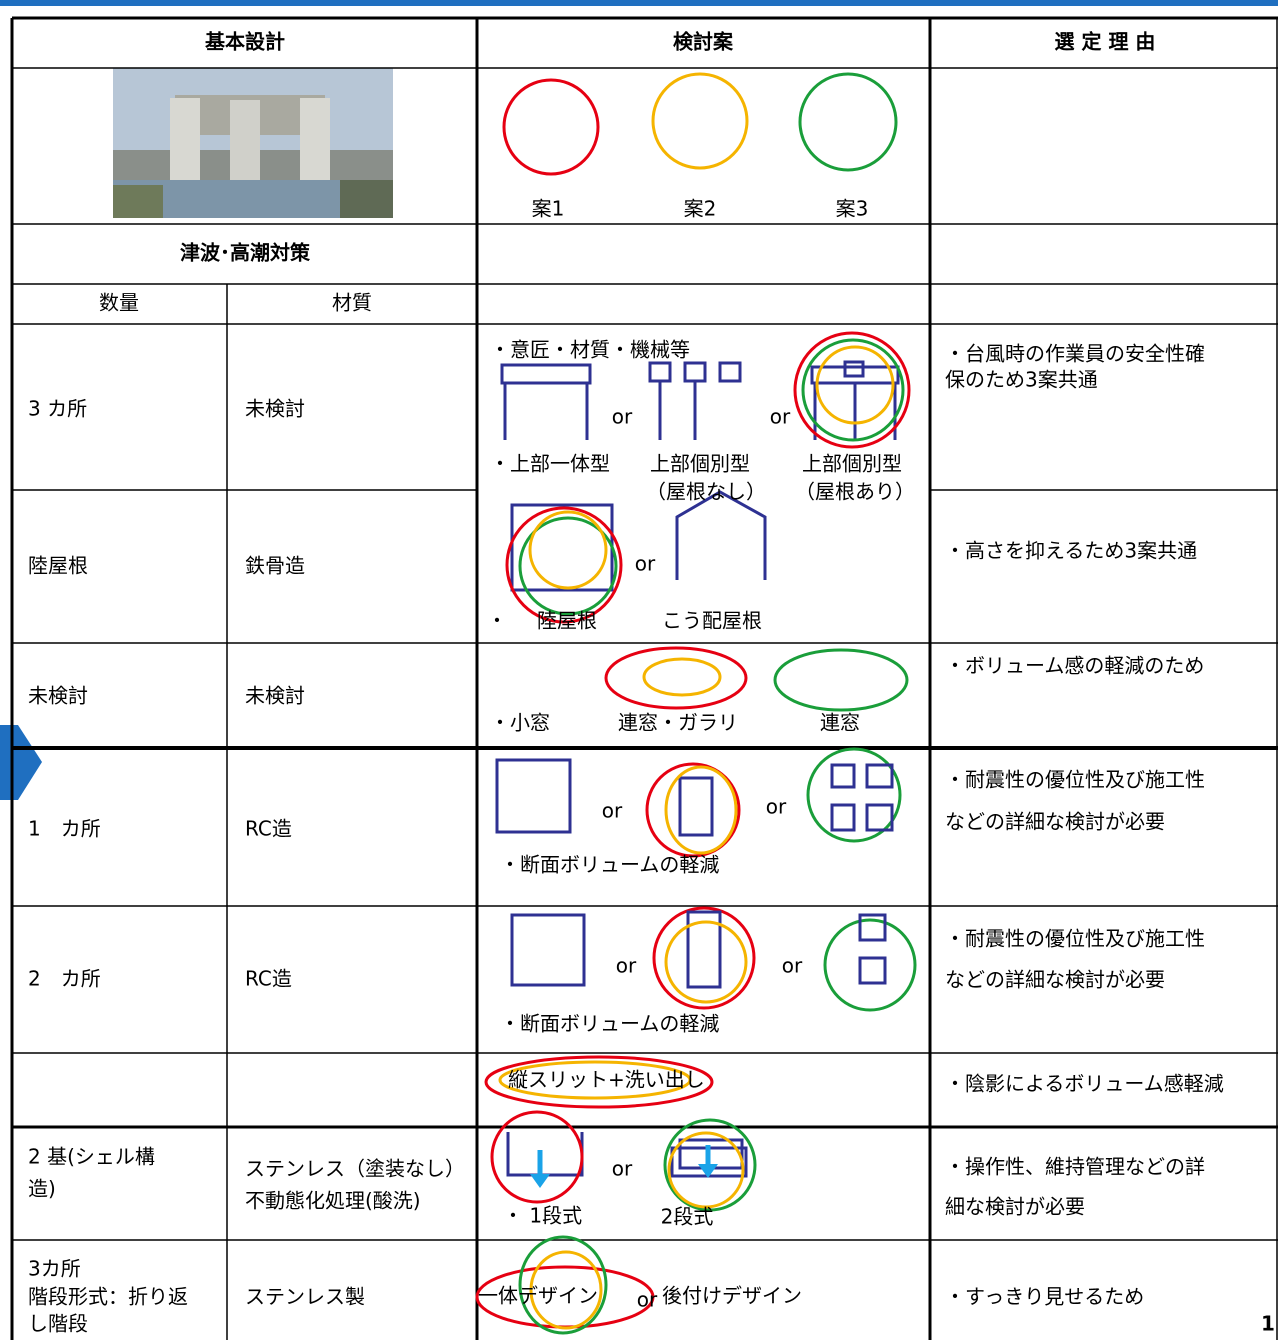 The image size is (1278, 1344). Describe the element at coordinates (1084, 1084) in the screenshot. I see `reason: ・陰影によるボリューム感軽減` at that location.